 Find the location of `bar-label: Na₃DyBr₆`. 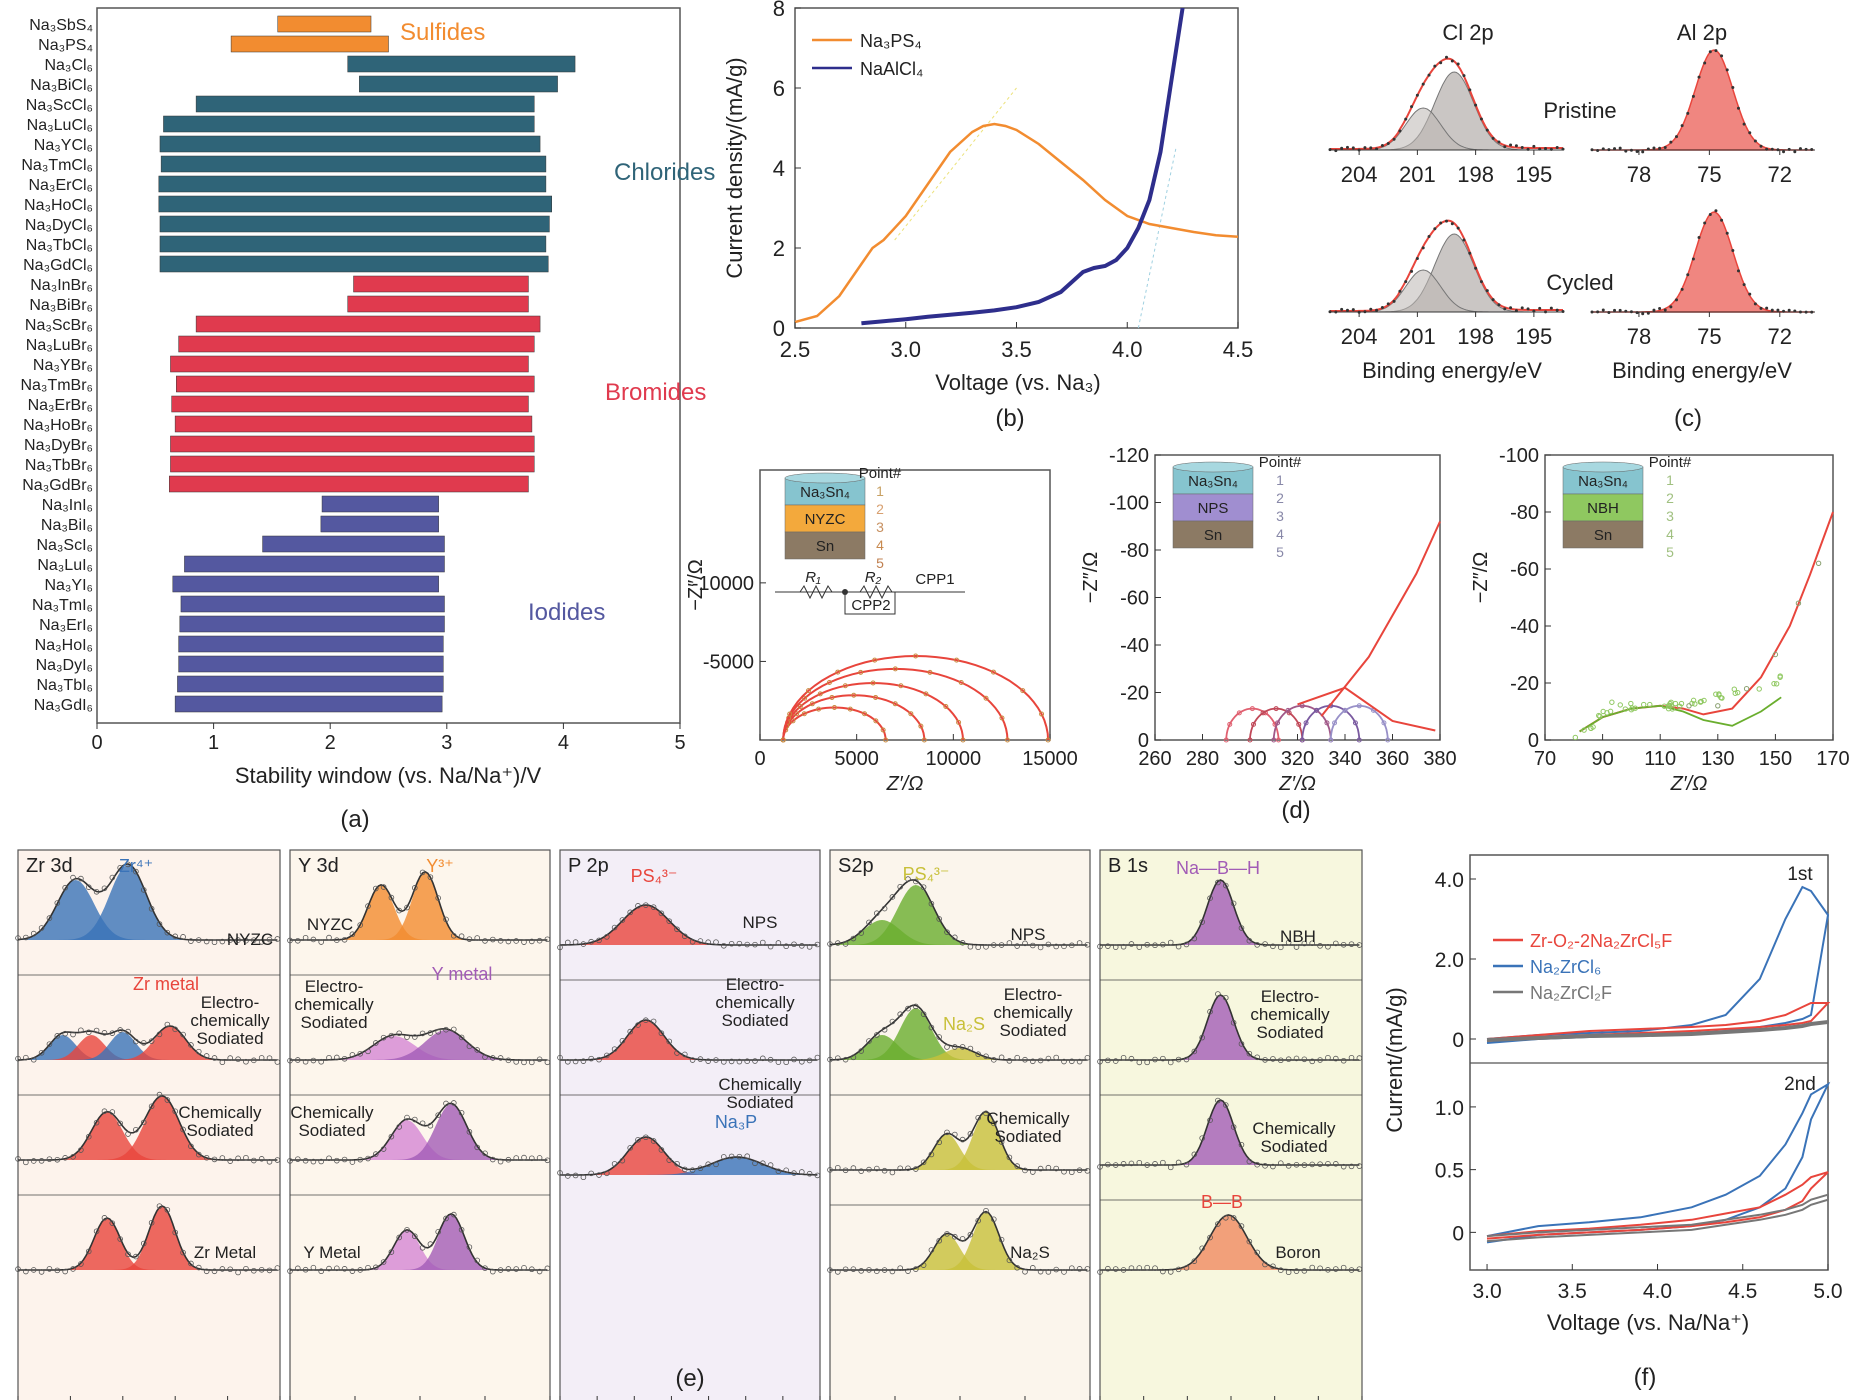

bar-label: Na₃DyBr₆ is located at coordinates (58, 445).